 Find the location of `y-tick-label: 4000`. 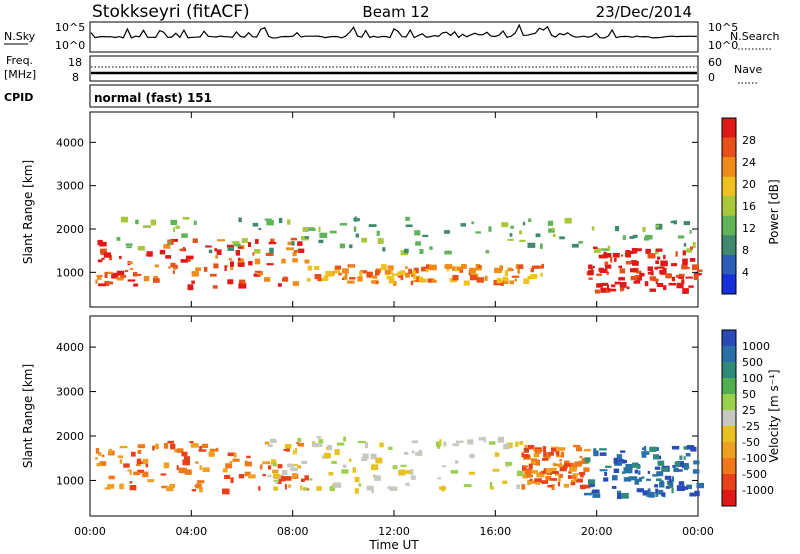

y-tick-label: 4000 is located at coordinates (70, 142).